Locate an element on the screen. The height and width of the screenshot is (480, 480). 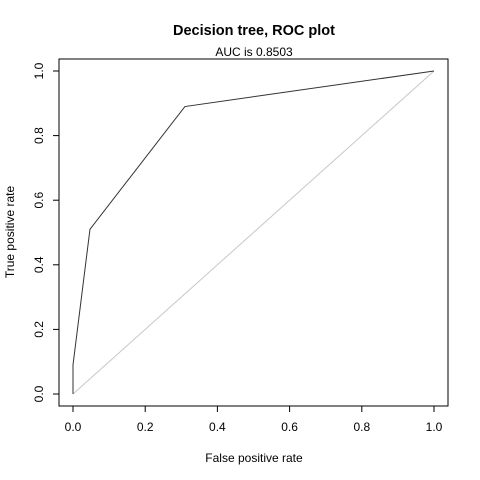
chart-subtitle: AUC is 0.8503 is located at coordinates (254, 52).